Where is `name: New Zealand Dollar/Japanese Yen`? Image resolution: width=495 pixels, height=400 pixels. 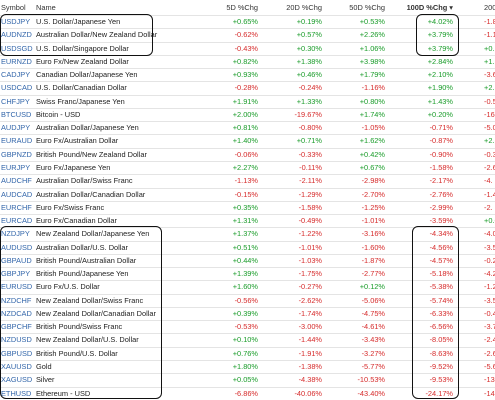 name: New Zealand Dollar/Japanese Yen is located at coordinates (93, 234).